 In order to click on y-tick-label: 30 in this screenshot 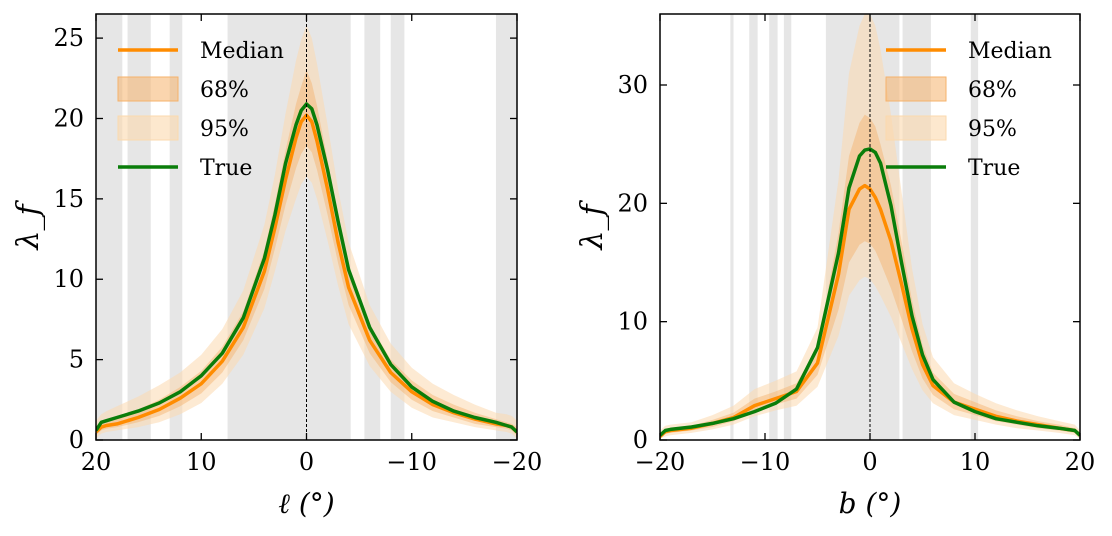, I will do `click(632, 85)`.